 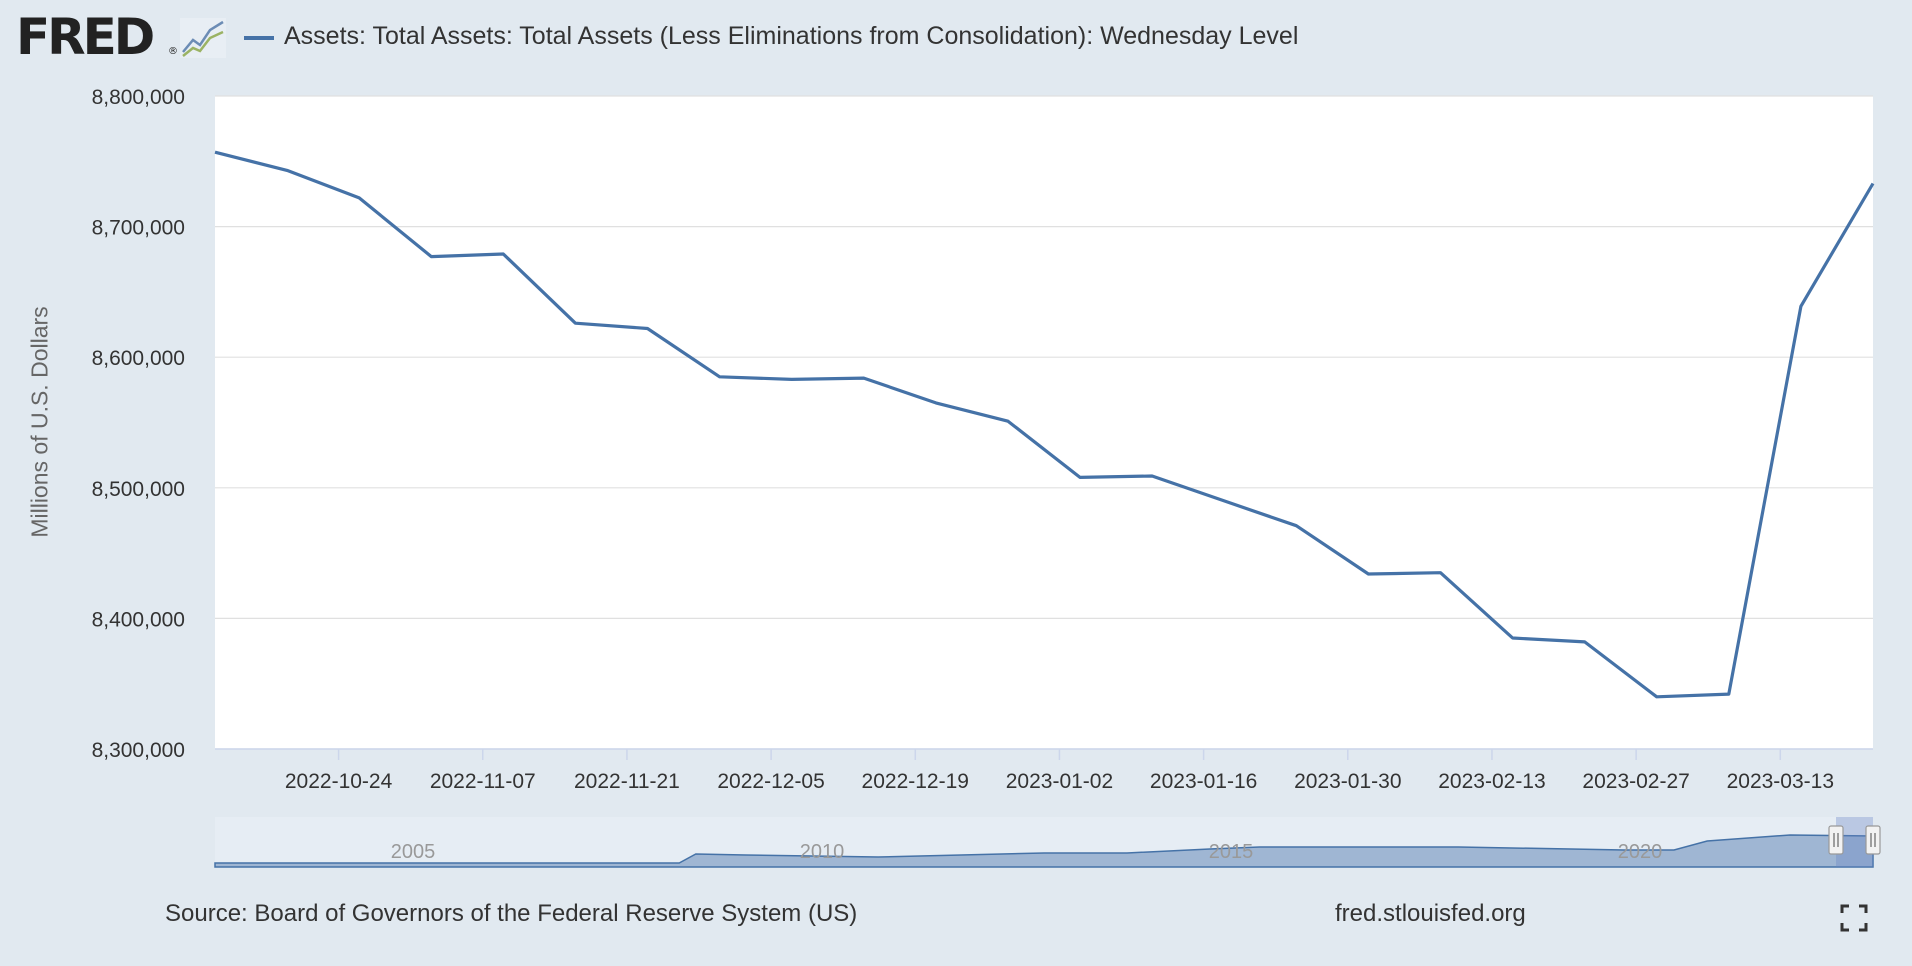 I want to click on fred-logo: FRED, so click(x=85, y=37).